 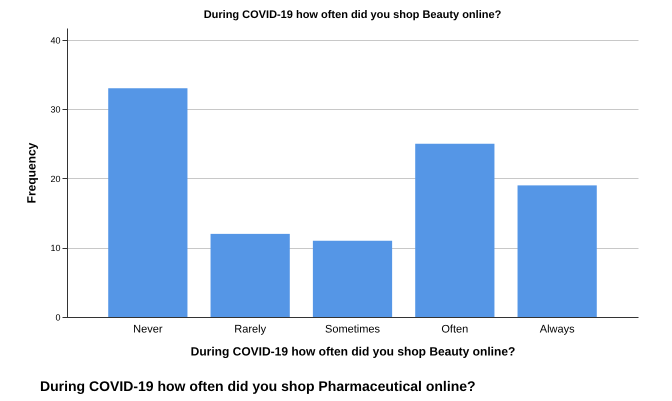 I want to click on y-tick-label: 30, so click(x=55, y=109).